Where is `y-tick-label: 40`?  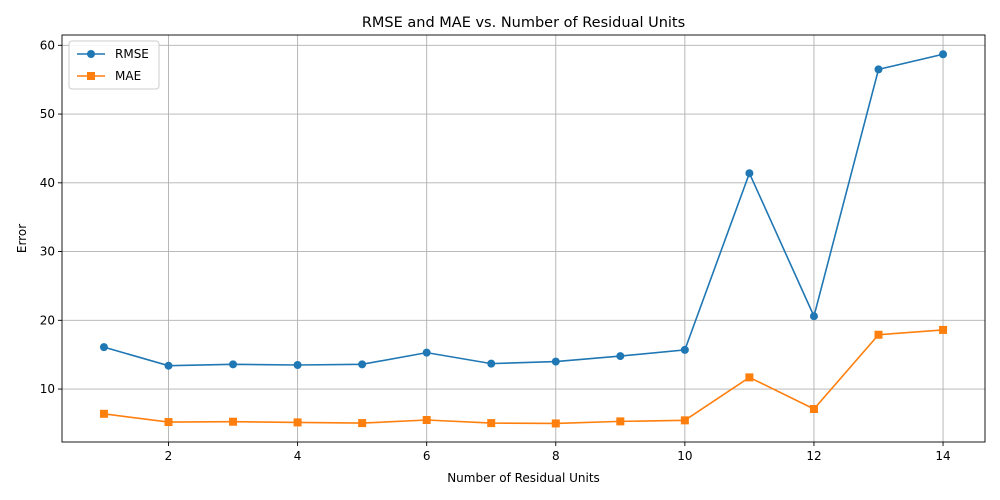 y-tick-label: 40 is located at coordinates (47, 183).